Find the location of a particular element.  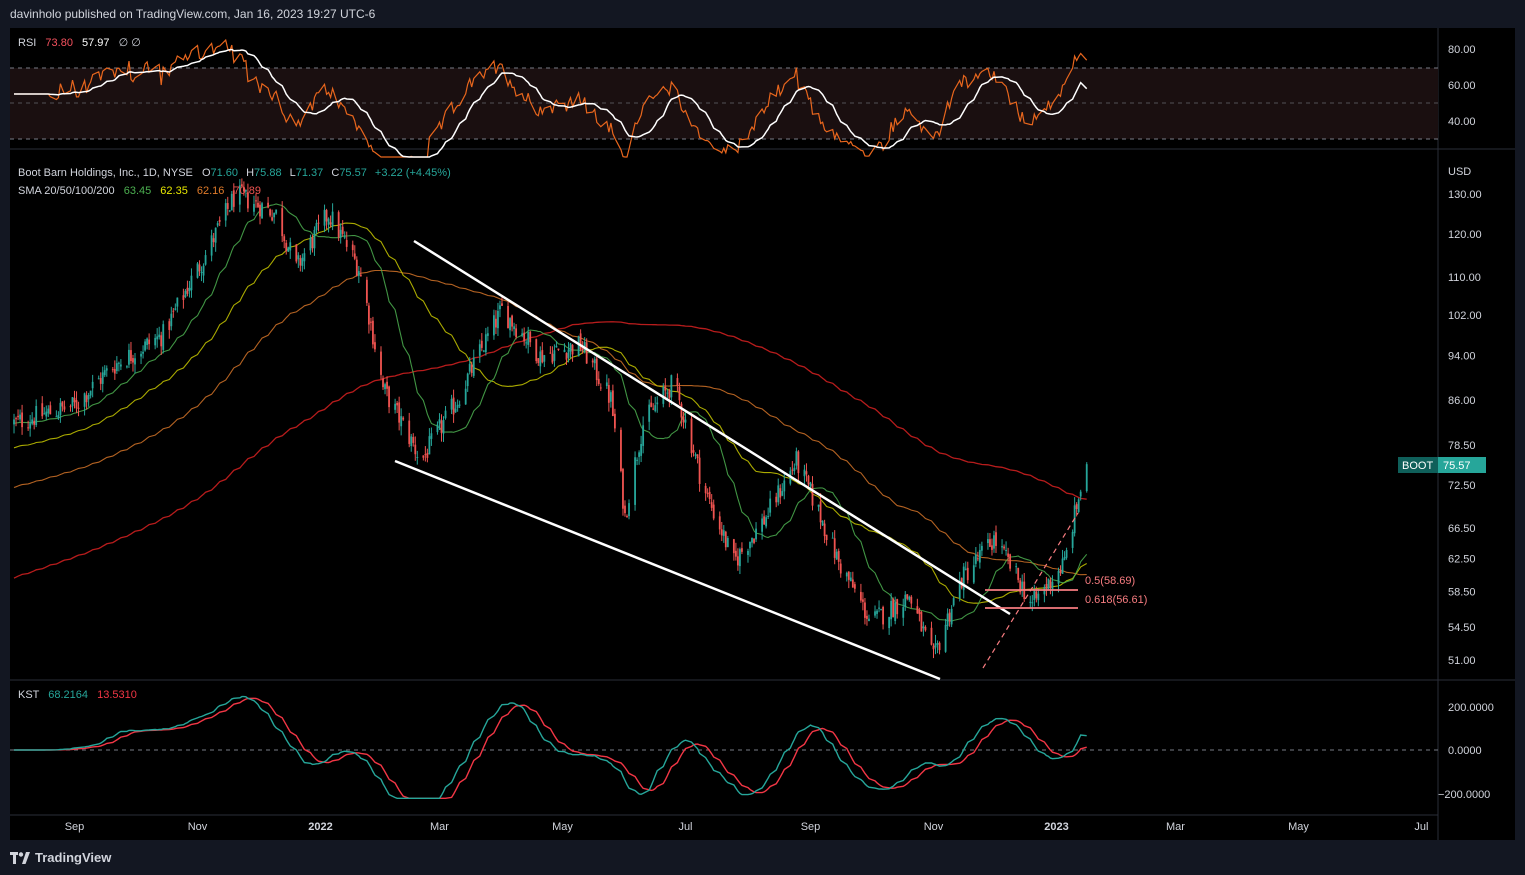

symbol-tag is located at coordinates (1418, 465).